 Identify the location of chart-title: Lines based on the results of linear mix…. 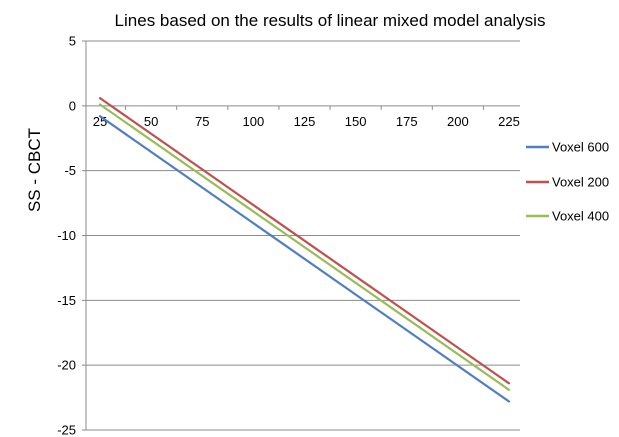
(330, 20).